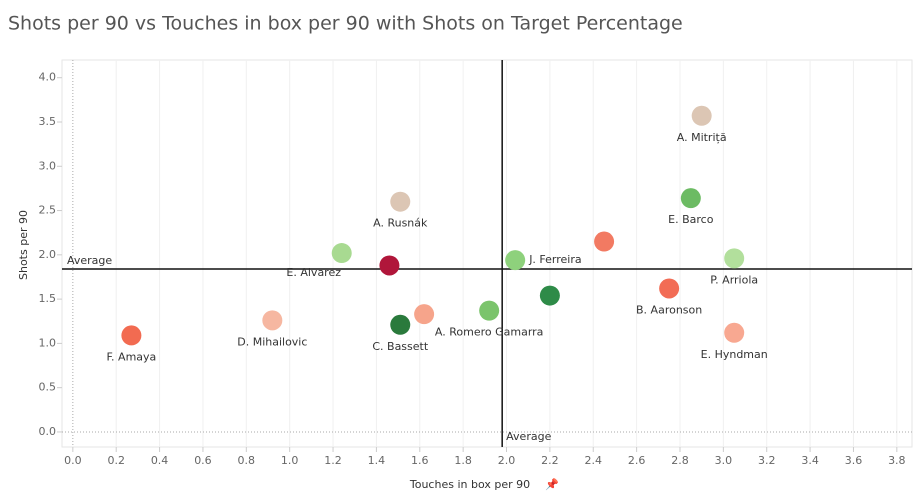 The height and width of the screenshot is (501, 917). What do you see at coordinates (463, 460) in the screenshot?
I see `x-tick-label: 1.8` at bounding box center [463, 460].